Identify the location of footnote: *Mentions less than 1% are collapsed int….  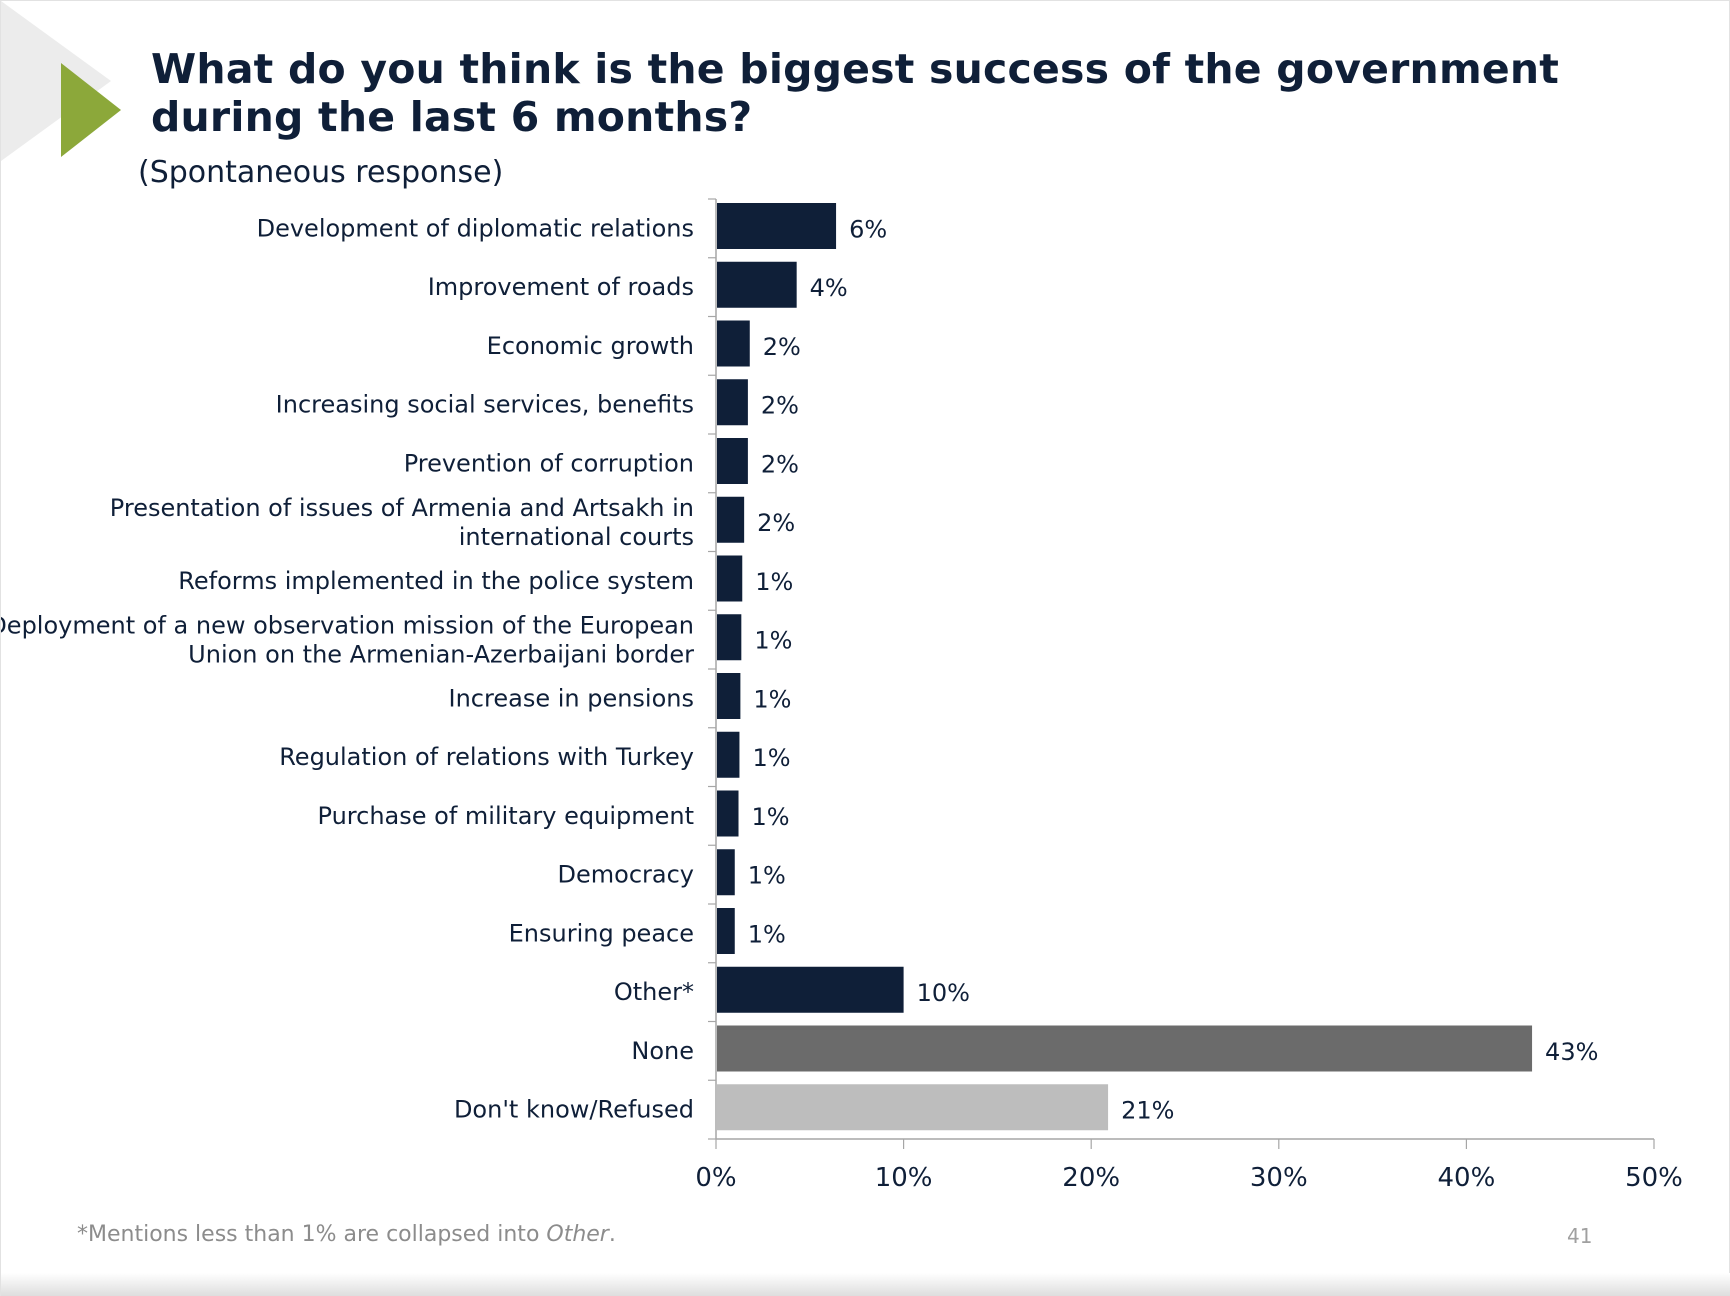
(346, 1234).